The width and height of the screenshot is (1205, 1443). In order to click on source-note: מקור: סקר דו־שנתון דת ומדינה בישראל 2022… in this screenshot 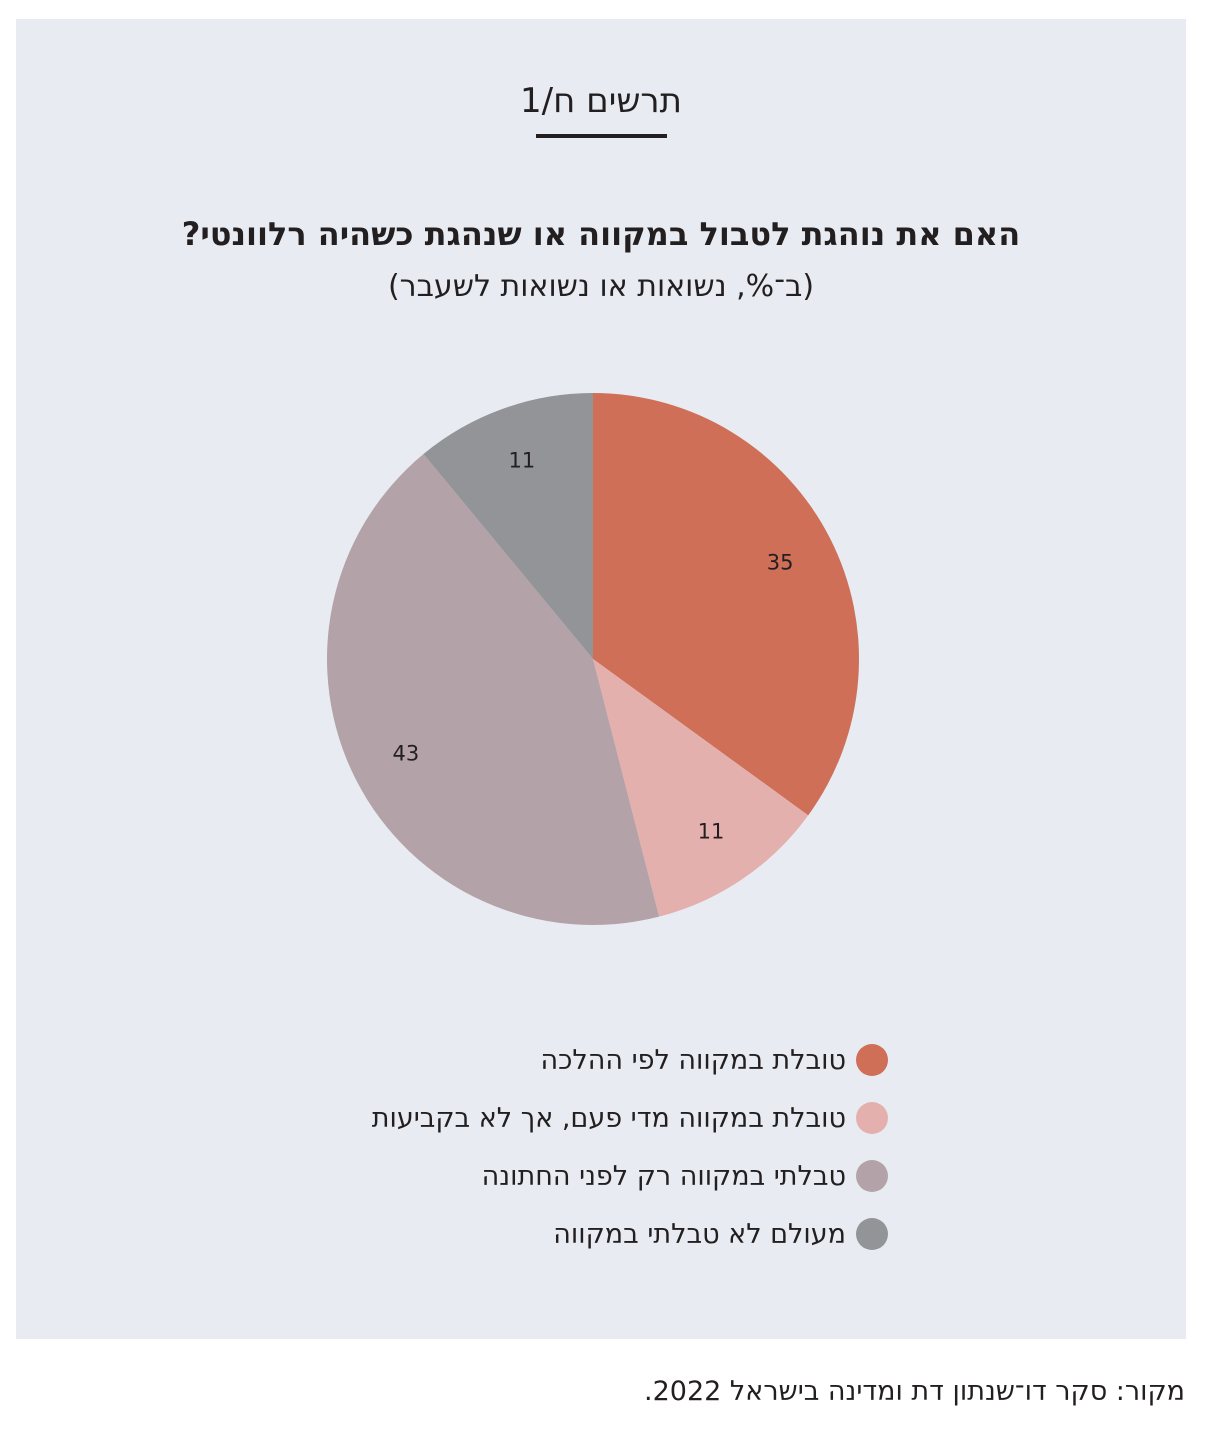, I will do `click(914, 1391)`.